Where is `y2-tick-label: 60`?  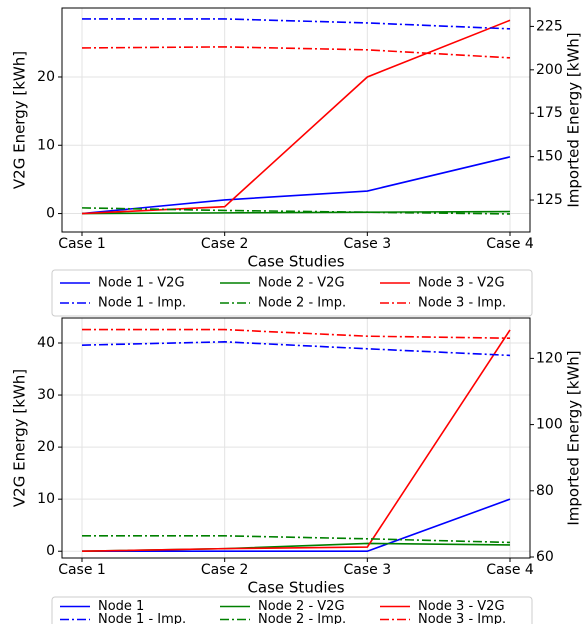 y2-tick-label: 60 is located at coordinates (545, 557).